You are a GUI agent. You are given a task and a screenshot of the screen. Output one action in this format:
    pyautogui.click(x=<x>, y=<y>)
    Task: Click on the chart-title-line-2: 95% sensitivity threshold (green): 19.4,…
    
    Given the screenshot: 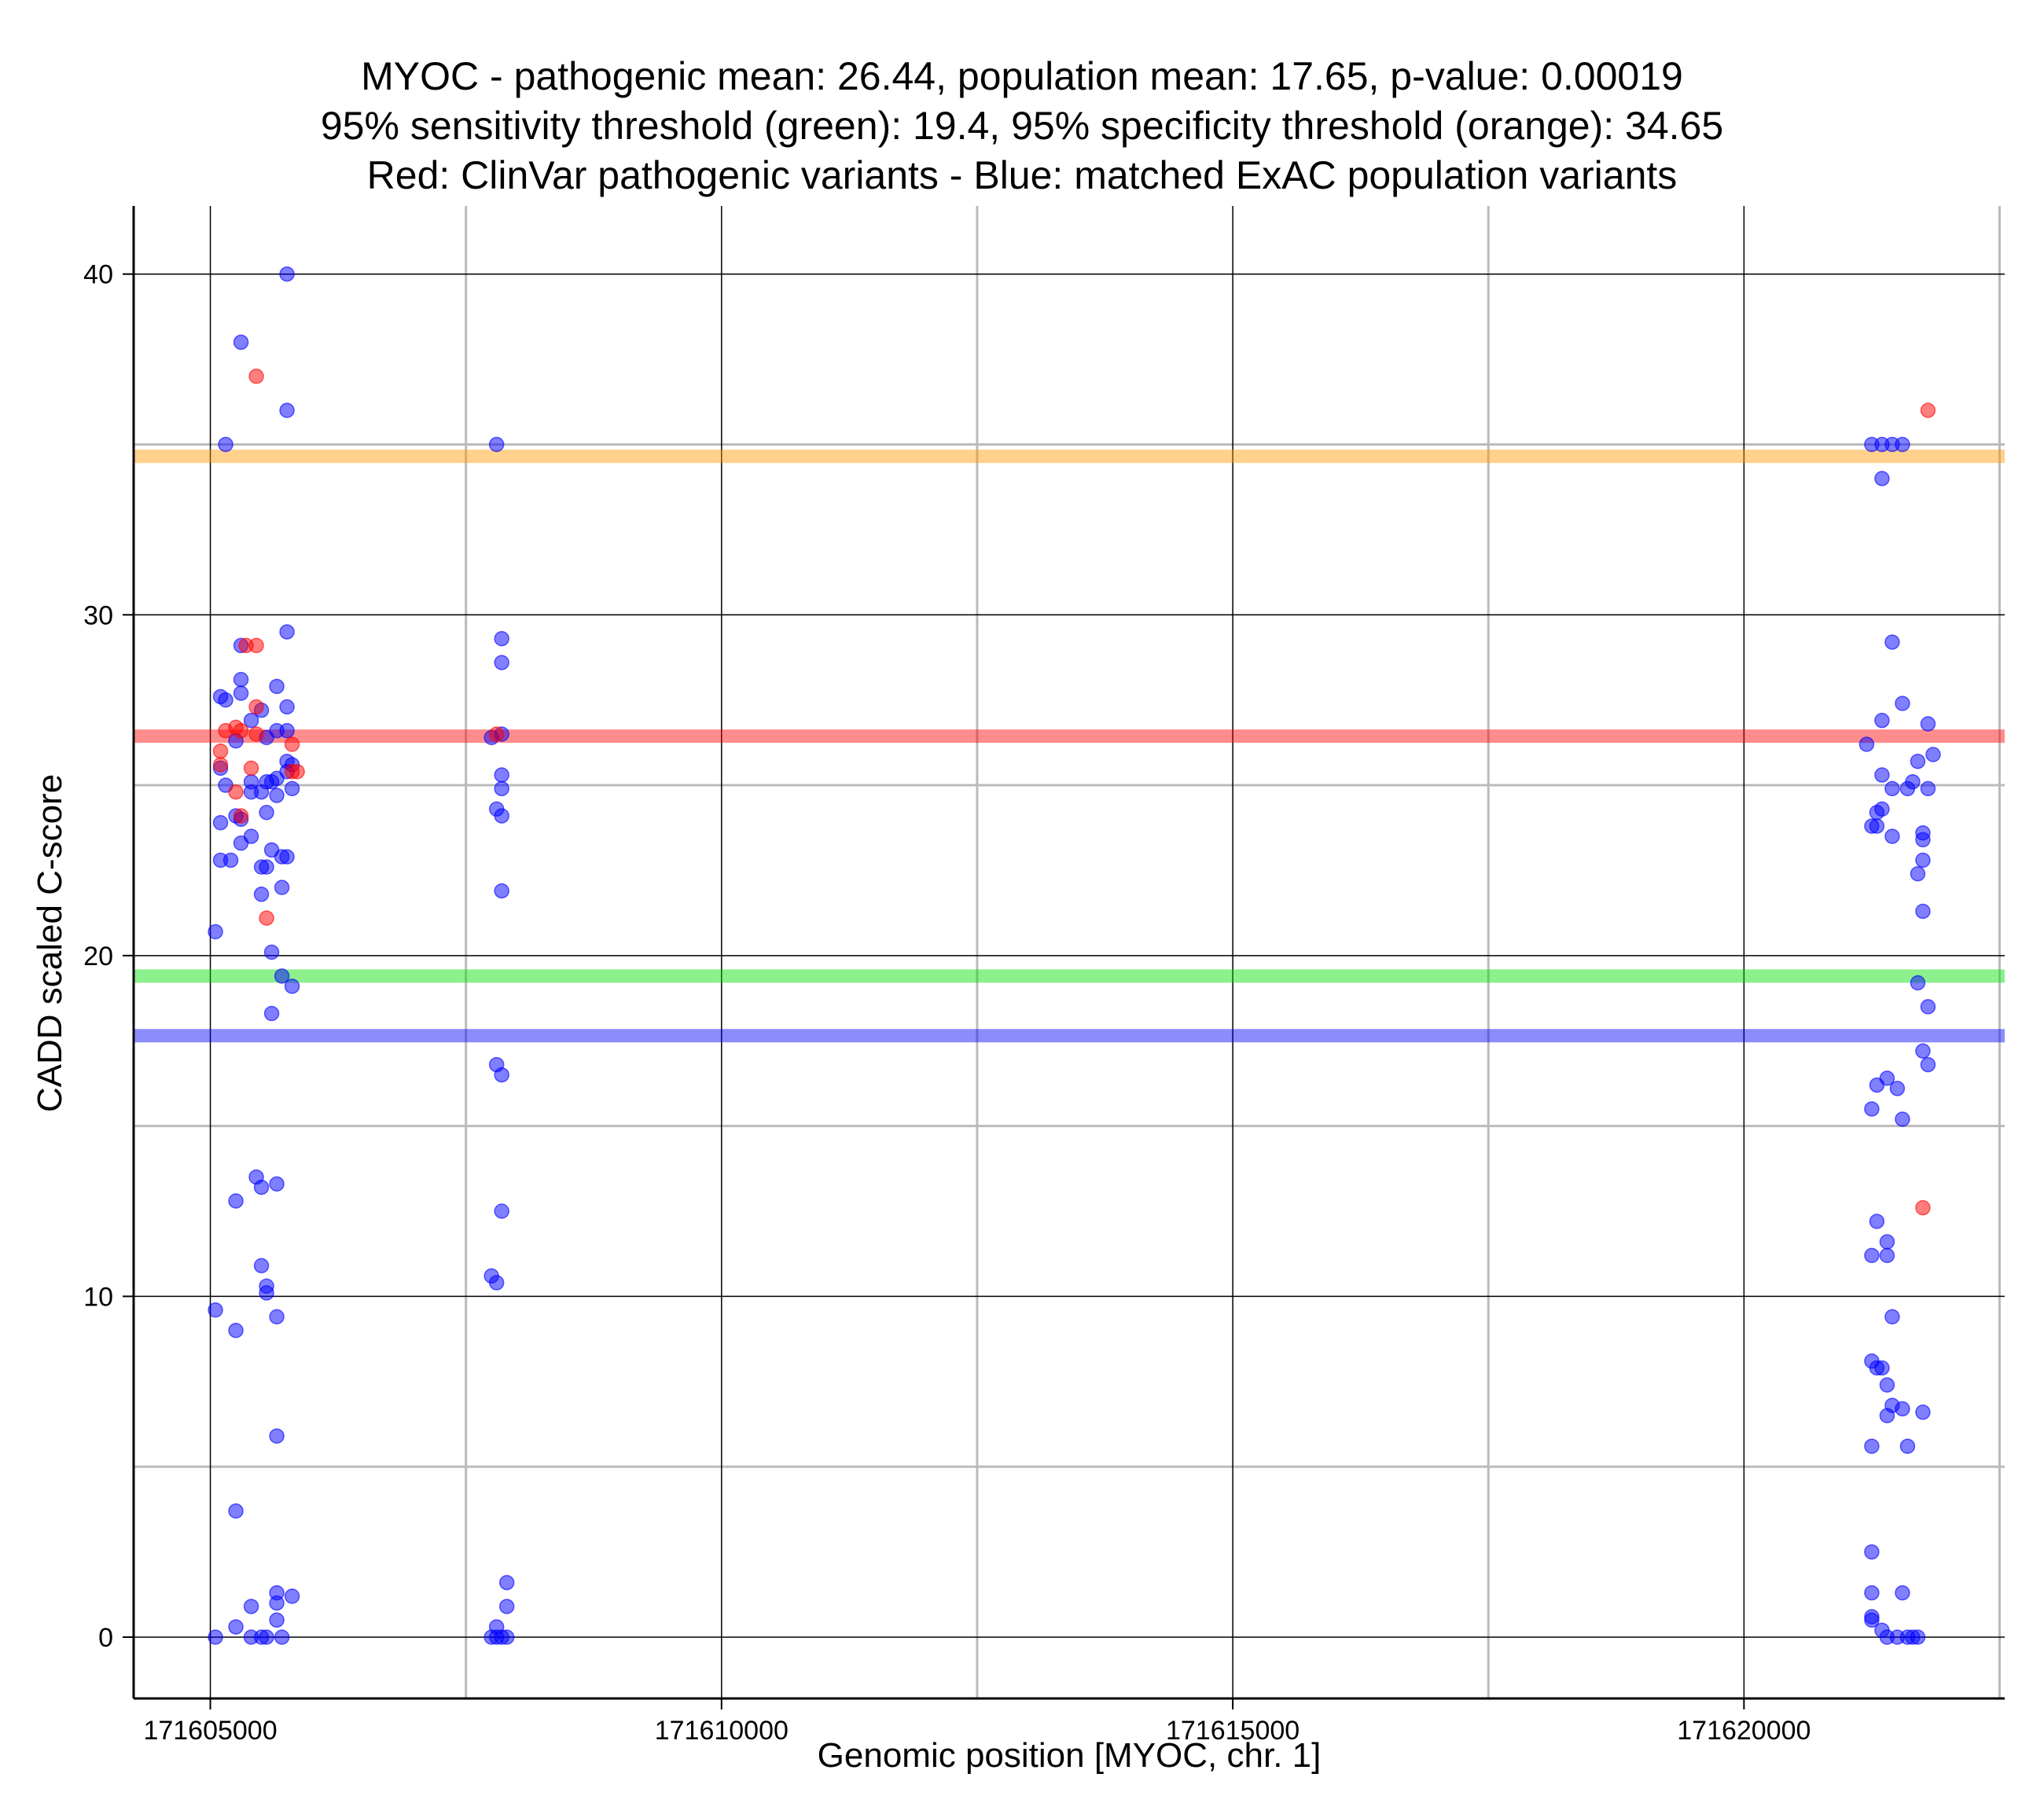 What is the action you would take?
    pyautogui.click(x=1022, y=126)
    